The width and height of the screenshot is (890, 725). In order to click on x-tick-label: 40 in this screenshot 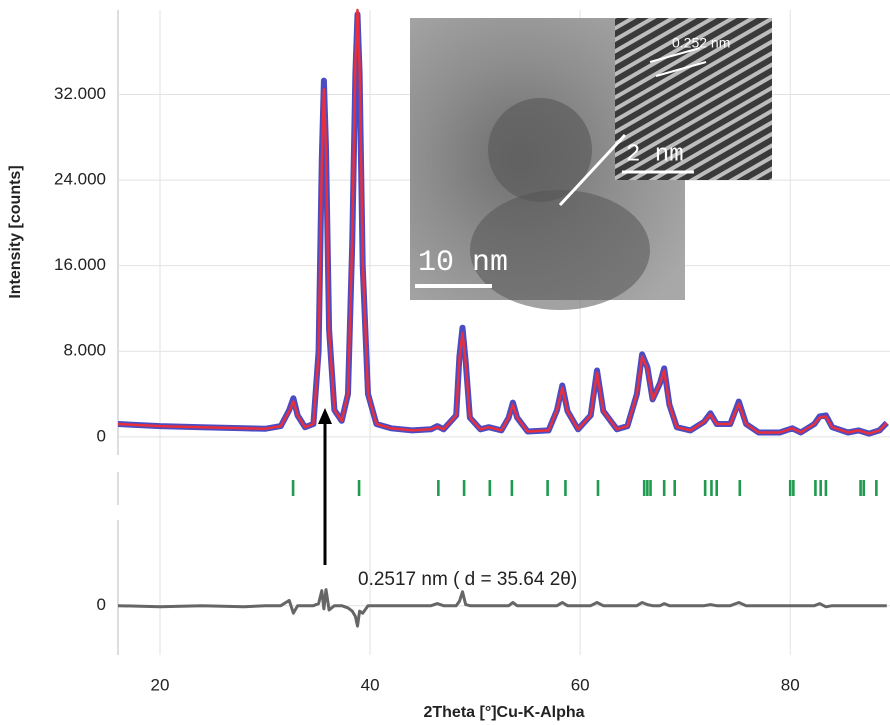, I will do `click(370, 684)`.